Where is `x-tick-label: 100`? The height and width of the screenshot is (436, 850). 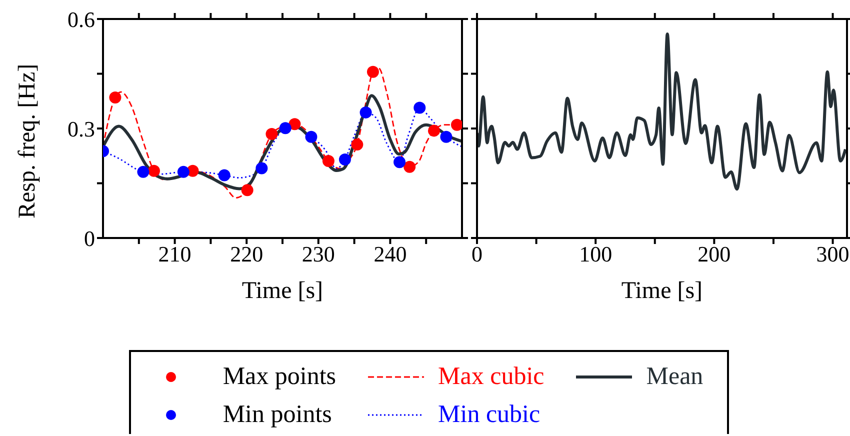
x-tick-label: 100 is located at coordinates (595, 254).